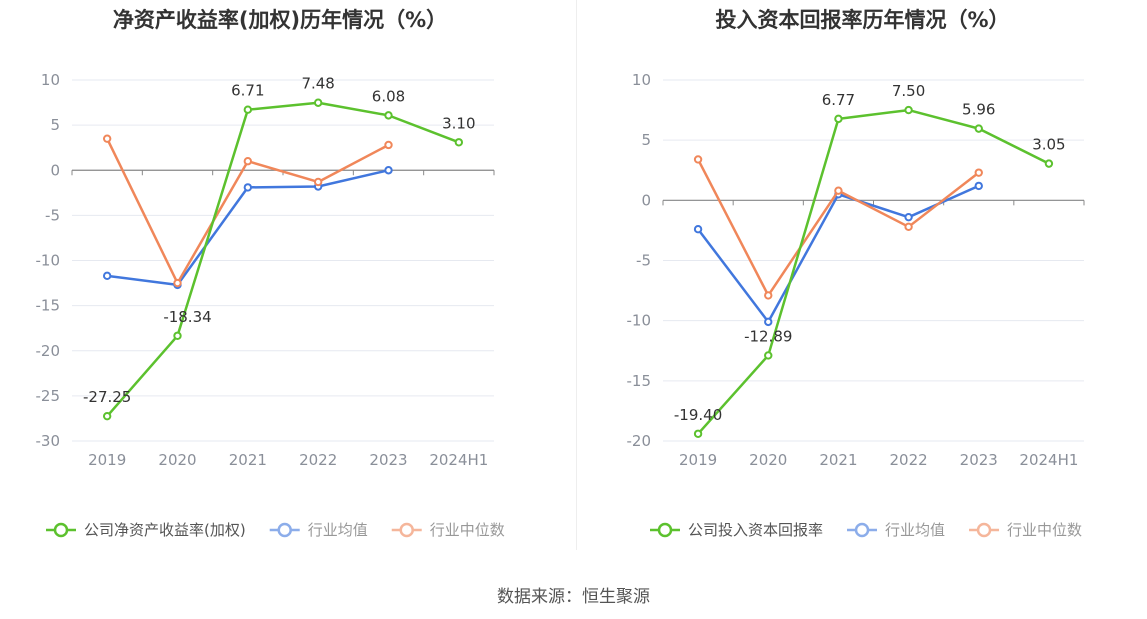 This screenshot has width=1147, height=619. I want to click on chart-title-roic: 投入资本回报率历年情况（%）, so click(862, 20).